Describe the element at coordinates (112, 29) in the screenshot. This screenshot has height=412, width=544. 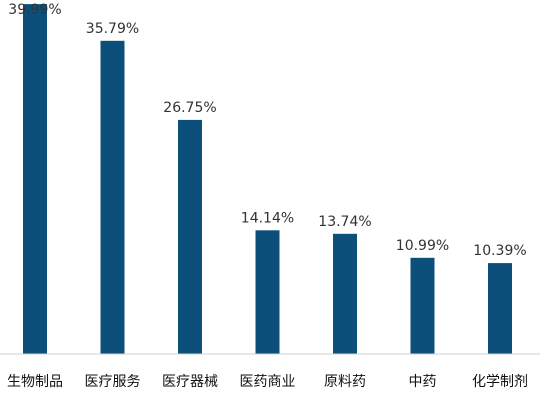
I see `bar-value-label-2: 35.79%` at that location.